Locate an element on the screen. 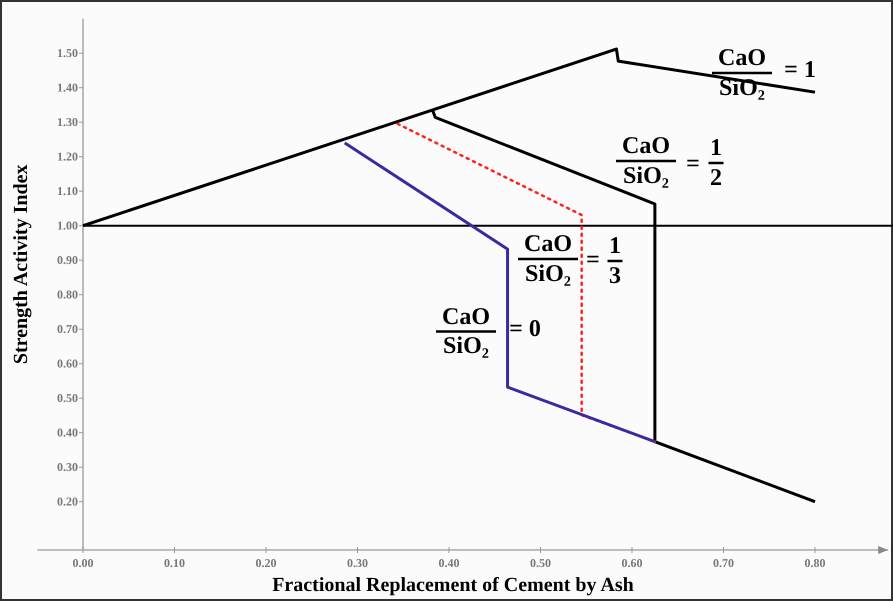 Image resolution: width=893 pixels, height=601 pixels. x-tick-label: 0.00 is located at coordinates (83, 563).